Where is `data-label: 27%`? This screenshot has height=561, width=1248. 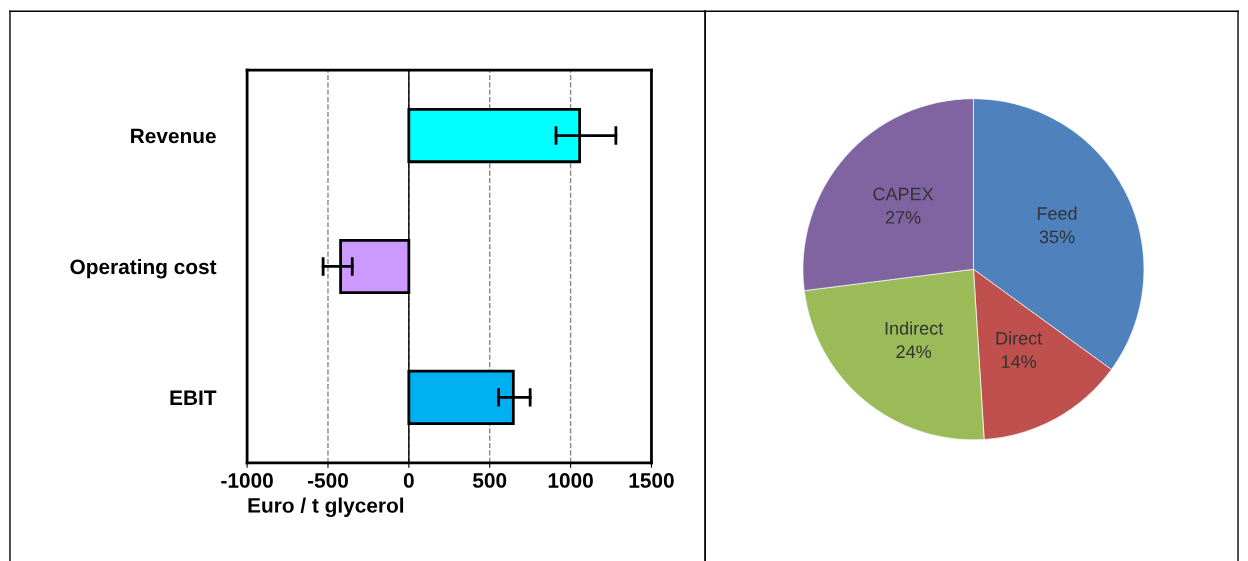 data-label: 27% is located at coordinates (903, 217).